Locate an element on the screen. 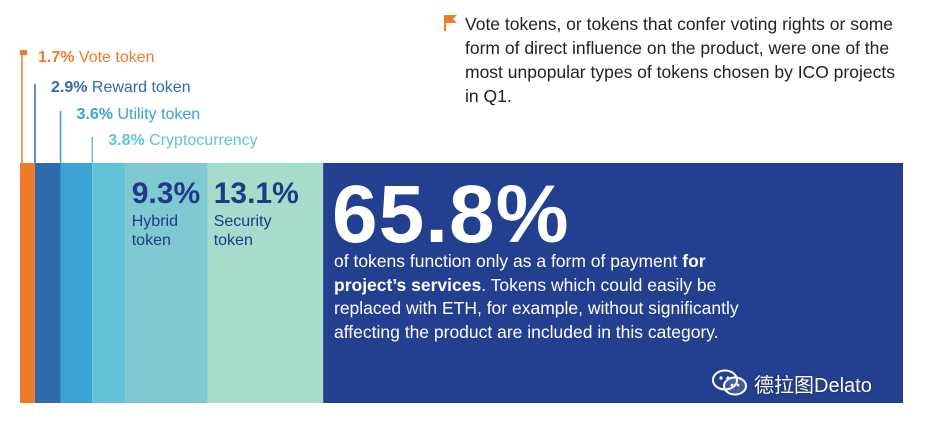 Image resolution: width=926 pixels, height=424 pixels. value-security-token: 13.1% is located at coordinates (256, 193).